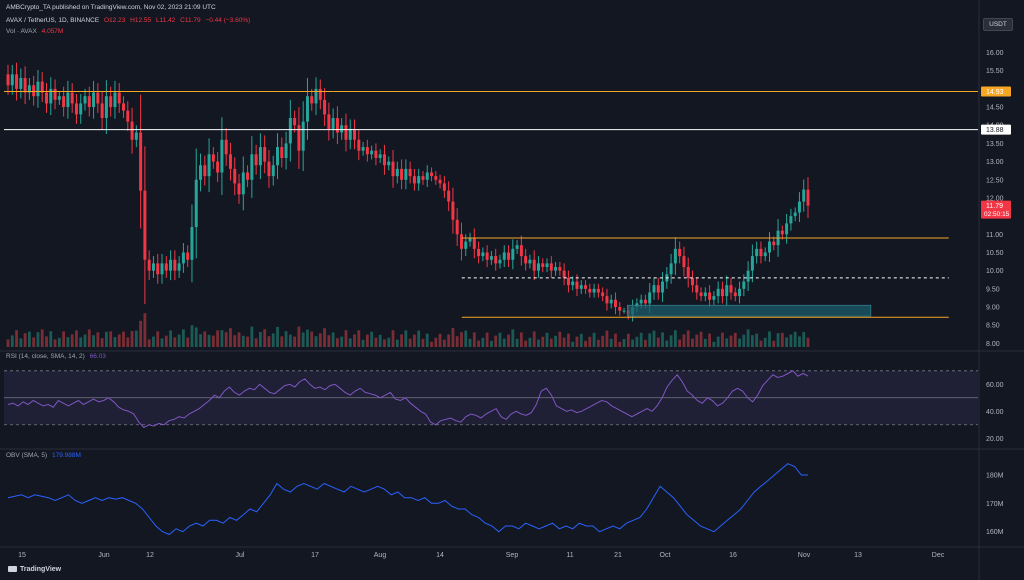  What do you see at coordinates (512, 555) in the screenshot?
I see `time-tick-label: Sep` at bounding box center [512, 555].